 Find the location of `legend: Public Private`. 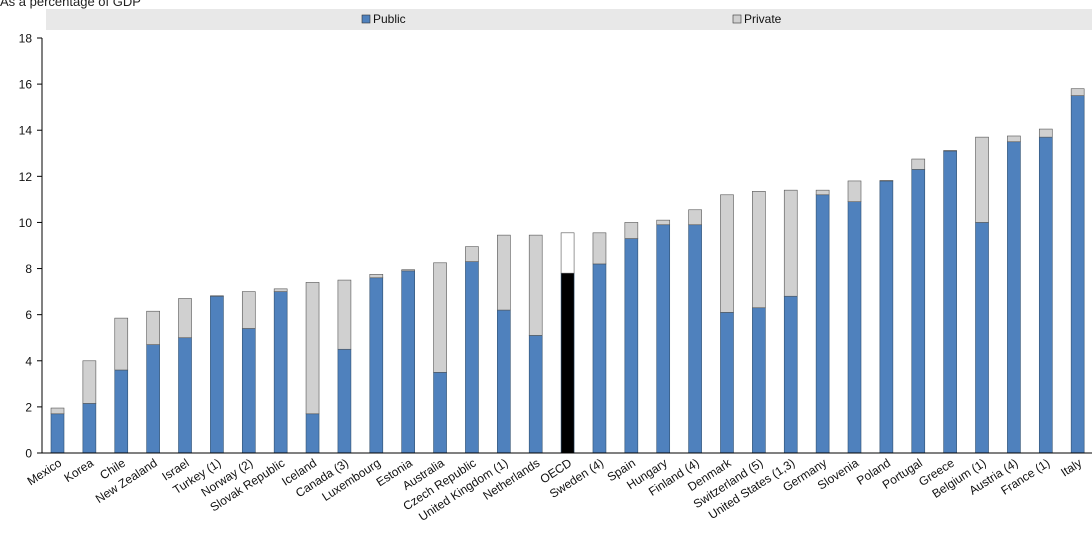

legend: Public Private is located at coordinates (571, 19).